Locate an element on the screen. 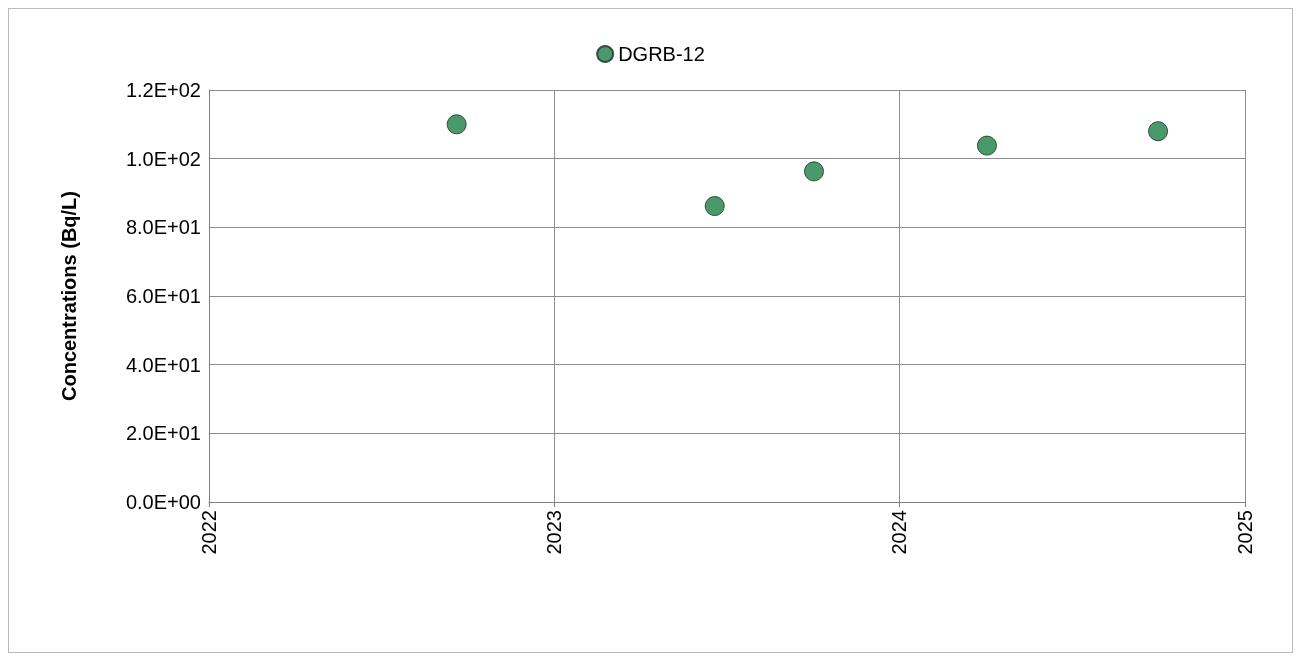 The width and height of the screenshot is (1301, 661). y-tick-label: 0.0E+00 is located at coordinates (163, 502).